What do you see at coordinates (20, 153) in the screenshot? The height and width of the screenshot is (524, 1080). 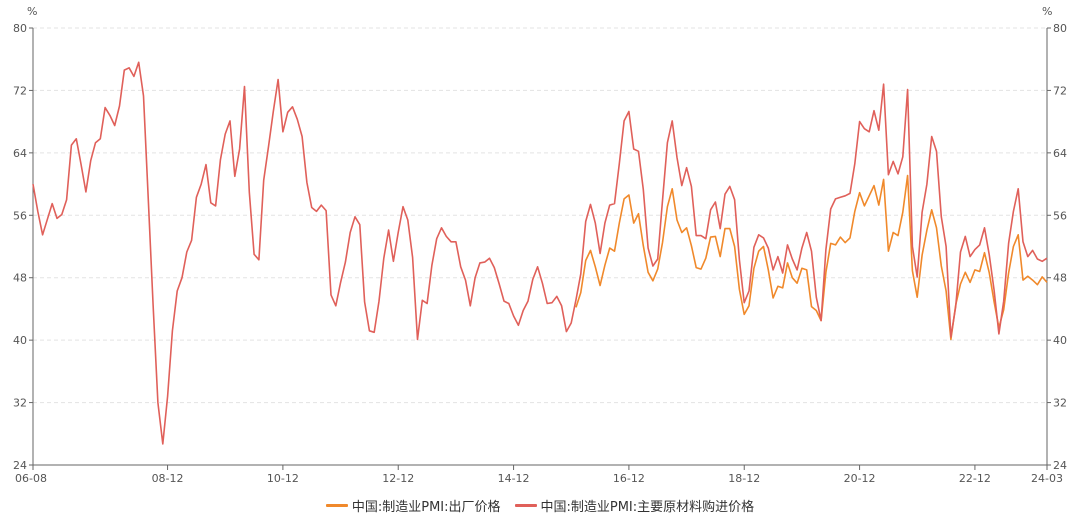 I see `y-left-tick-label-64: 64` at bounding box center [20, 153].